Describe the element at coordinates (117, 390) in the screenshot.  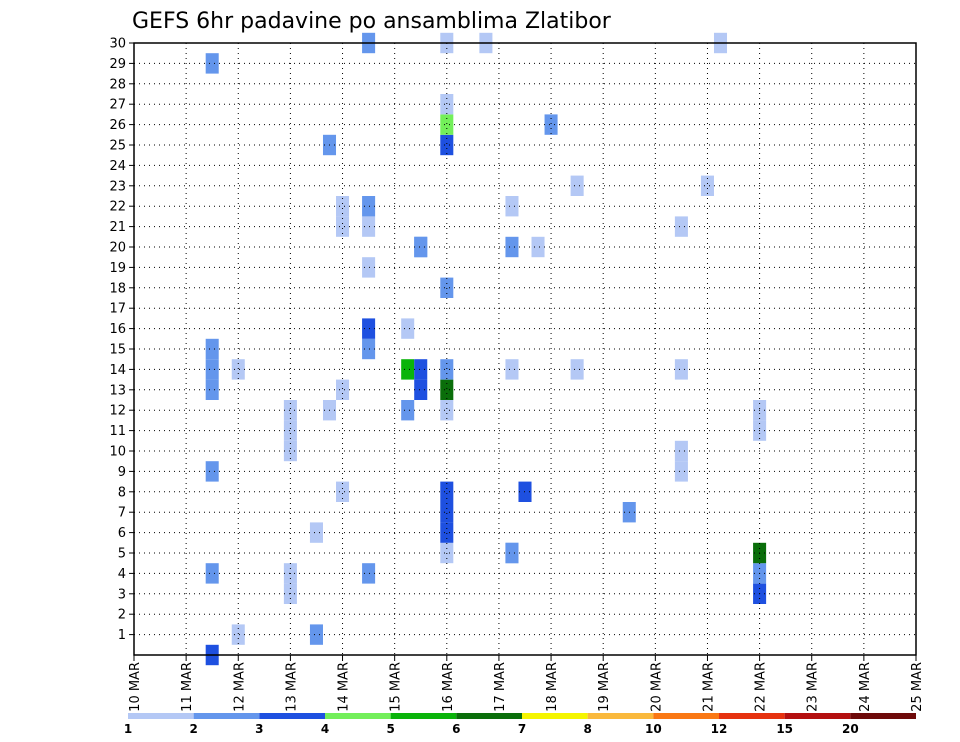
I see `y-tick-label: 13` at that location.